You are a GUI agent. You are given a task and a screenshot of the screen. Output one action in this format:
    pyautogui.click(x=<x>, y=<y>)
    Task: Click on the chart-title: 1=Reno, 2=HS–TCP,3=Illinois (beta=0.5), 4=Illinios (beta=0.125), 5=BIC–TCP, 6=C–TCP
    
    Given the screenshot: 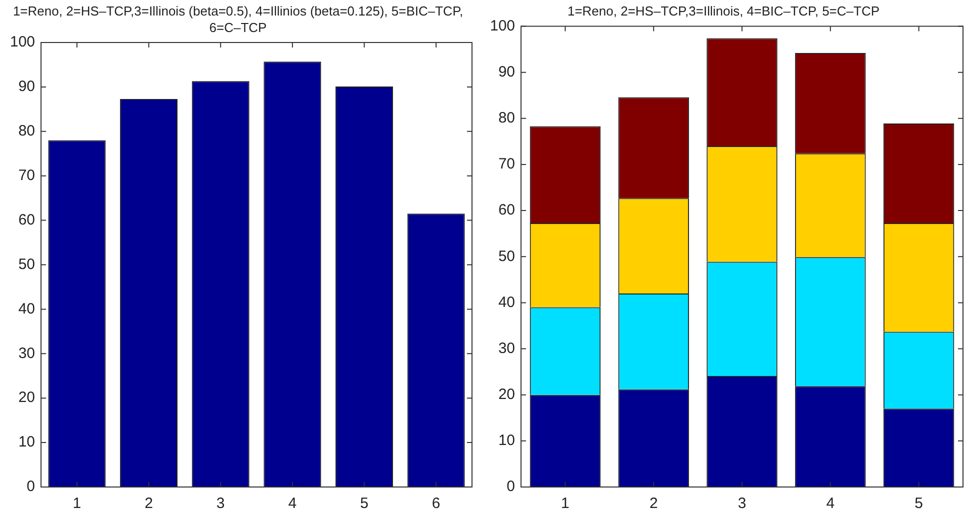 What is the action you would take?
    pyautogui.click(x=238, y=19)
    